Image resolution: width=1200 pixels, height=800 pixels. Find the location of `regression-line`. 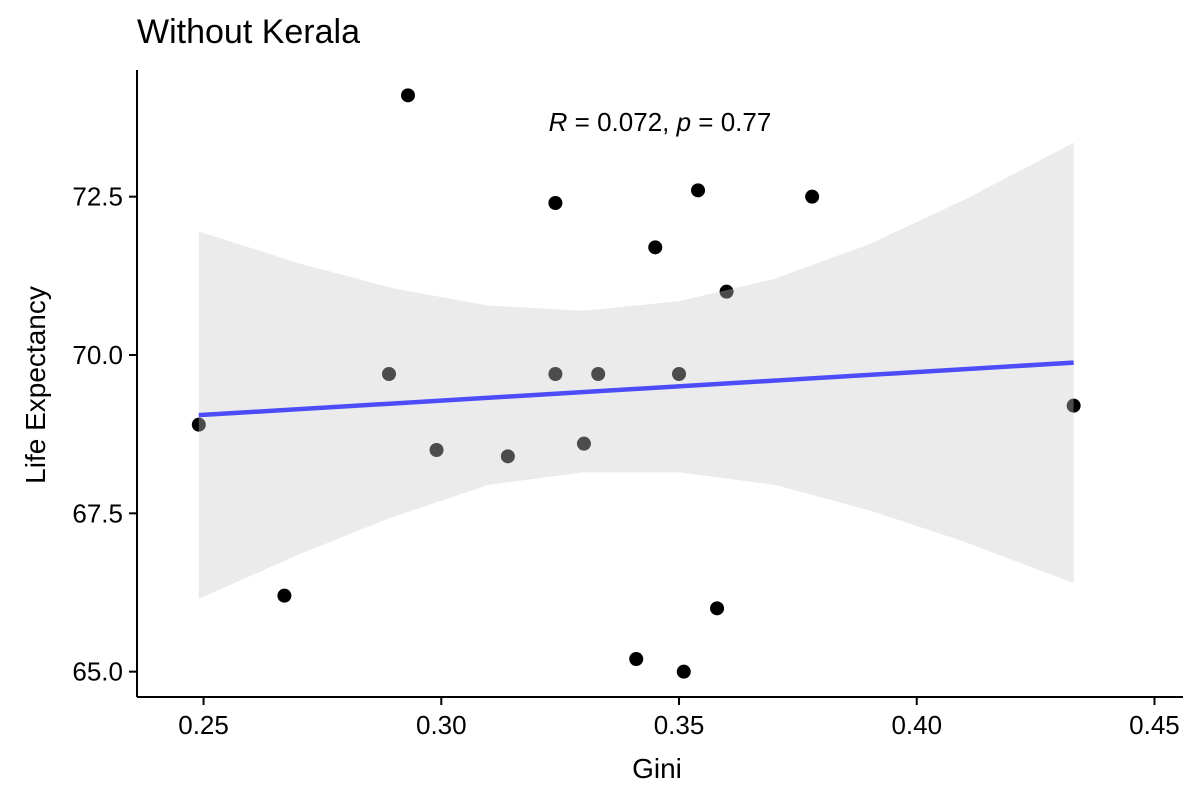

regression-line is located at coordinates (636, 389).